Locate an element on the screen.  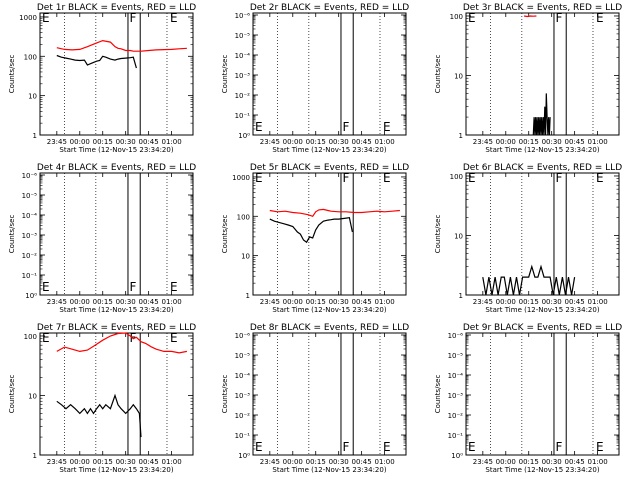
panel-title: Det 4r BLACK = Events, RED = LLD is located at coordinates (116, 168).